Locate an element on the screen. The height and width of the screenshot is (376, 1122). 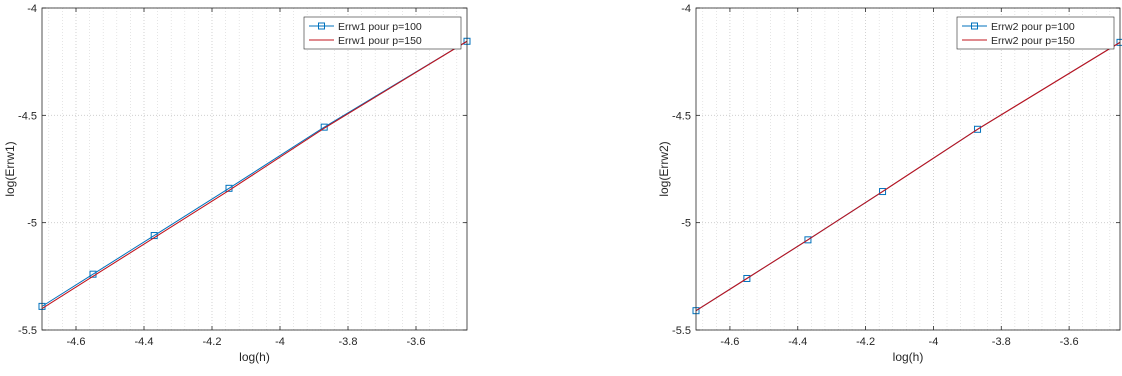
legend-label: Errw2 pour p=150 is located at coordinates (1033, 41).